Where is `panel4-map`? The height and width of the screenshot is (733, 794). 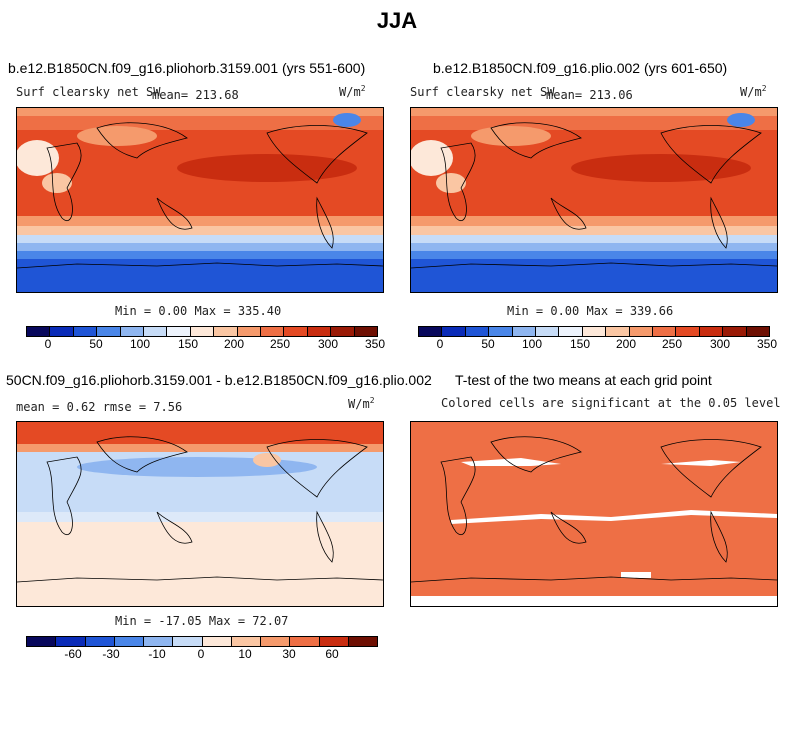
panel4-map is located at coordinates (594, 514).